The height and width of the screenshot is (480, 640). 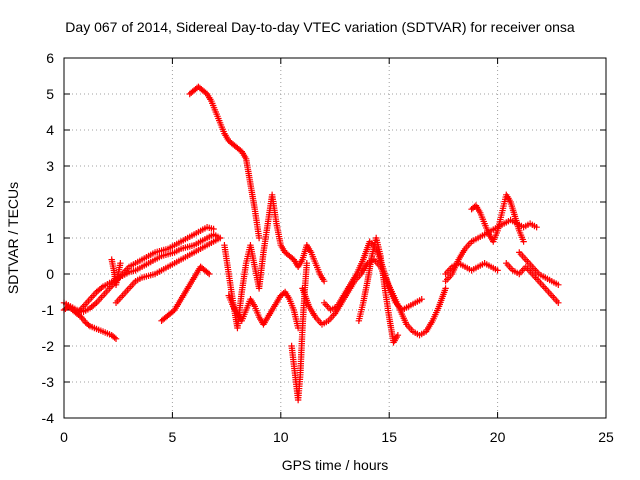 What do you see at coordinates (48, 382) in the screenshot?
I see `y-tick-label: -3` at bounding box center [48, 382].